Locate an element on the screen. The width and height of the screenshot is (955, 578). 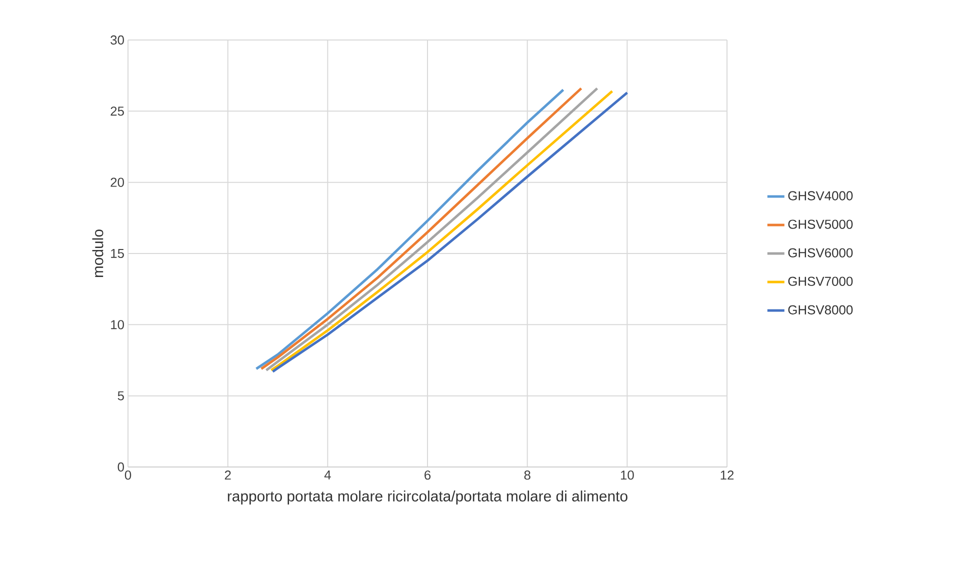
legend-label: GHSV8000 is located at coordinates (820, 309).